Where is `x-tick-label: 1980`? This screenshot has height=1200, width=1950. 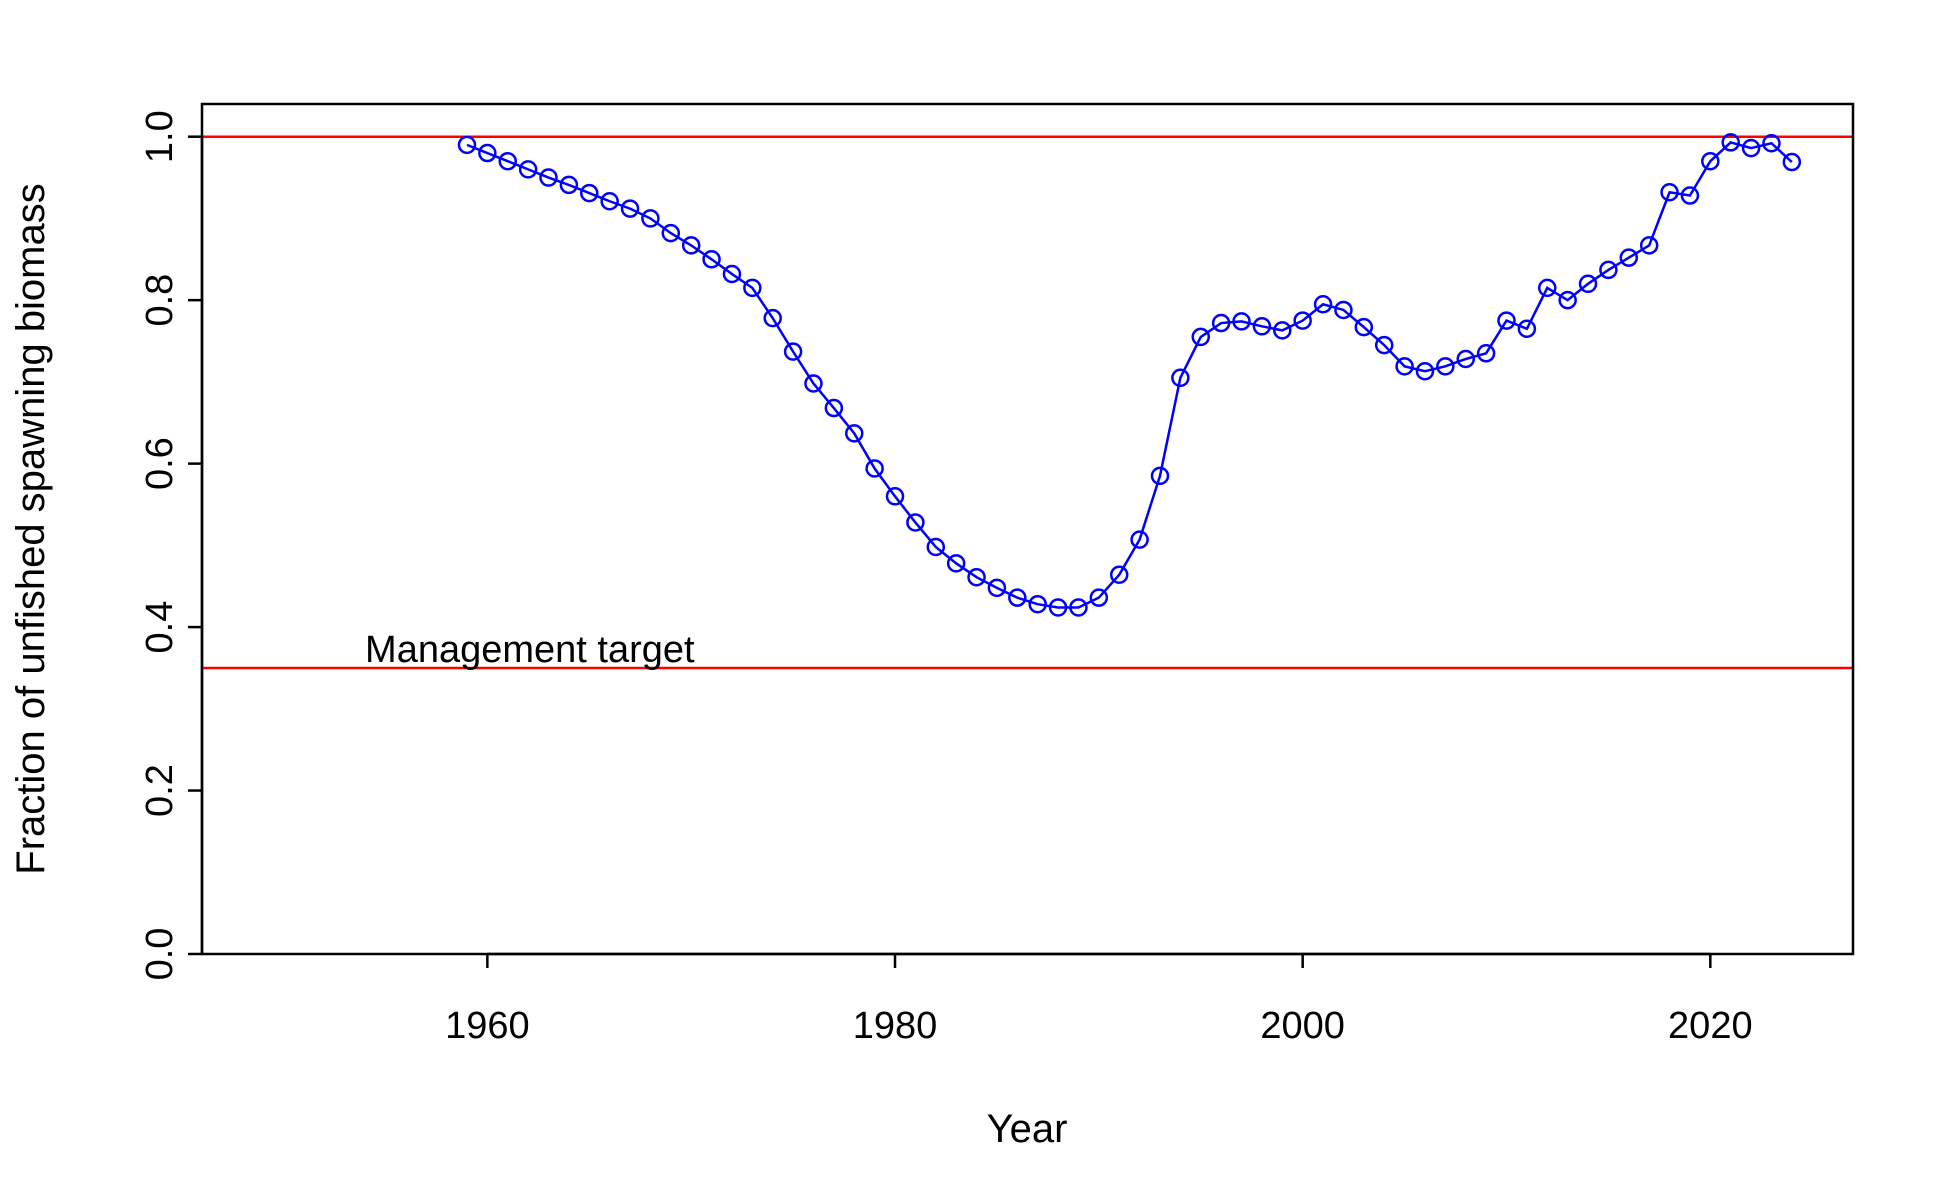 x-tick-label: 1980 is located at coordinates (895, 1026).